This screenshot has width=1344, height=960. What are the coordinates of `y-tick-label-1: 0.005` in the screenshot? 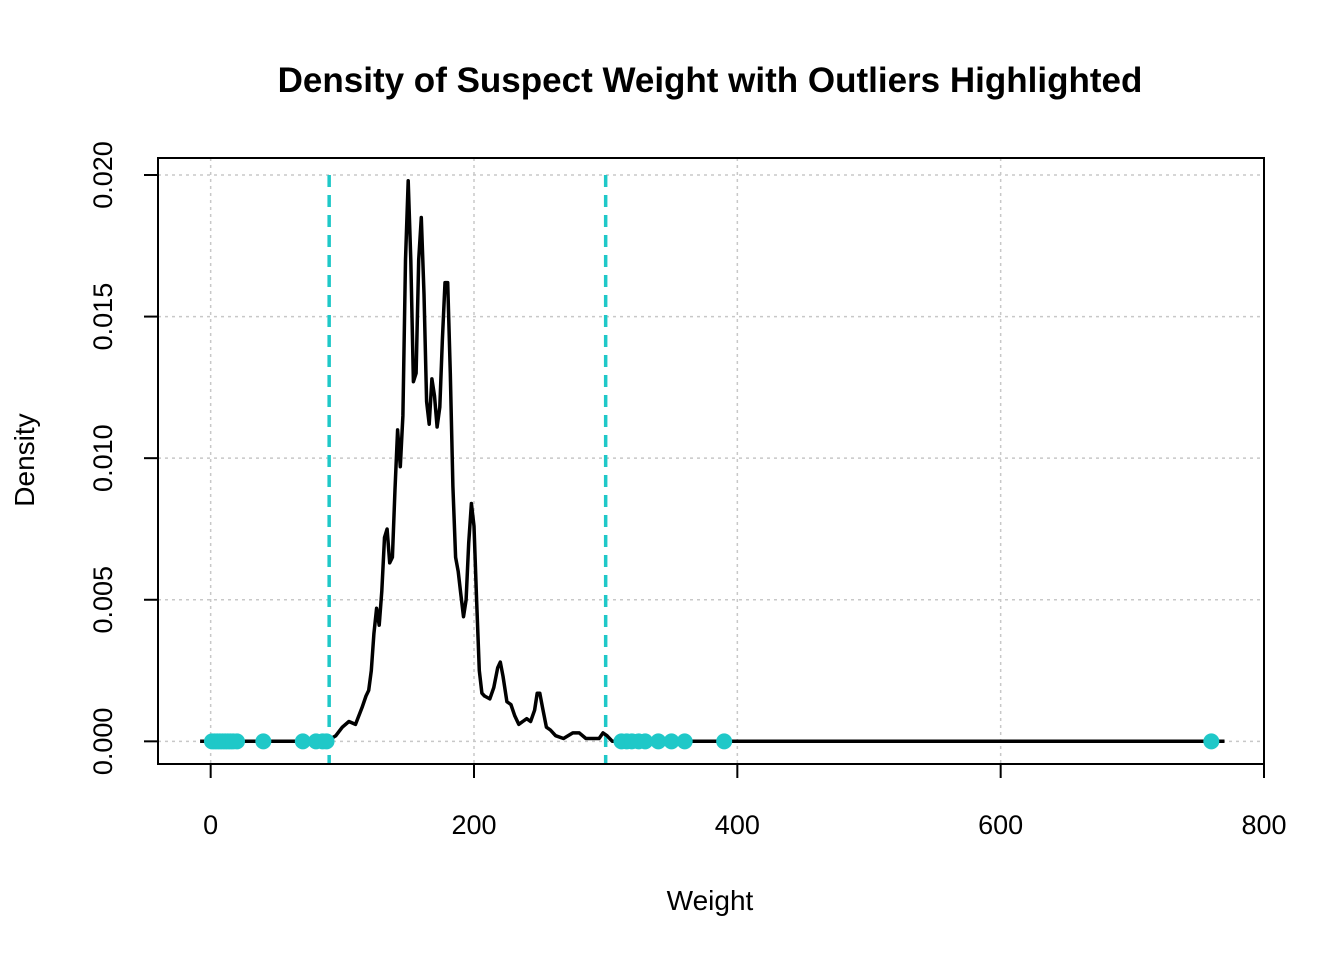 It's located at (103, 600).